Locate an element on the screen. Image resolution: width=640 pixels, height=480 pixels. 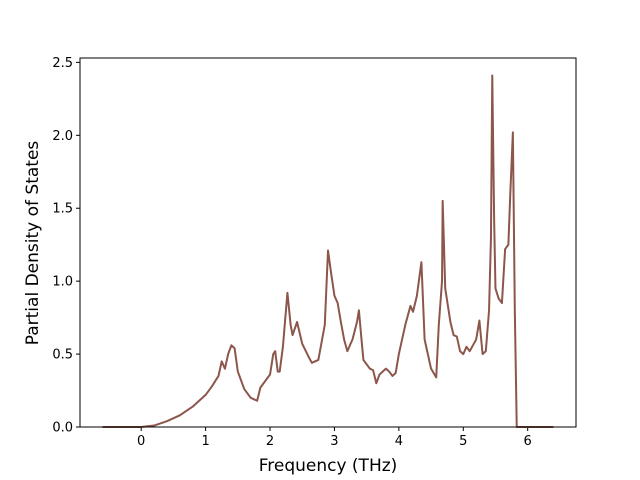
x-tick-label: 3 is located at coordinates (334, 441).